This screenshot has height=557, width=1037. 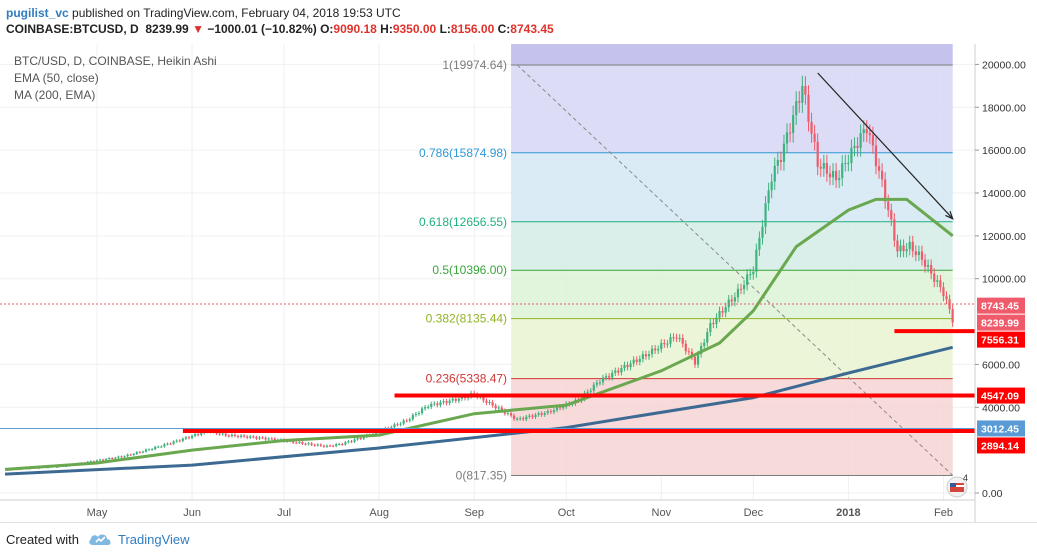 I want to click on legend-ema: EMA (50, close), so click(x=56, y=78).